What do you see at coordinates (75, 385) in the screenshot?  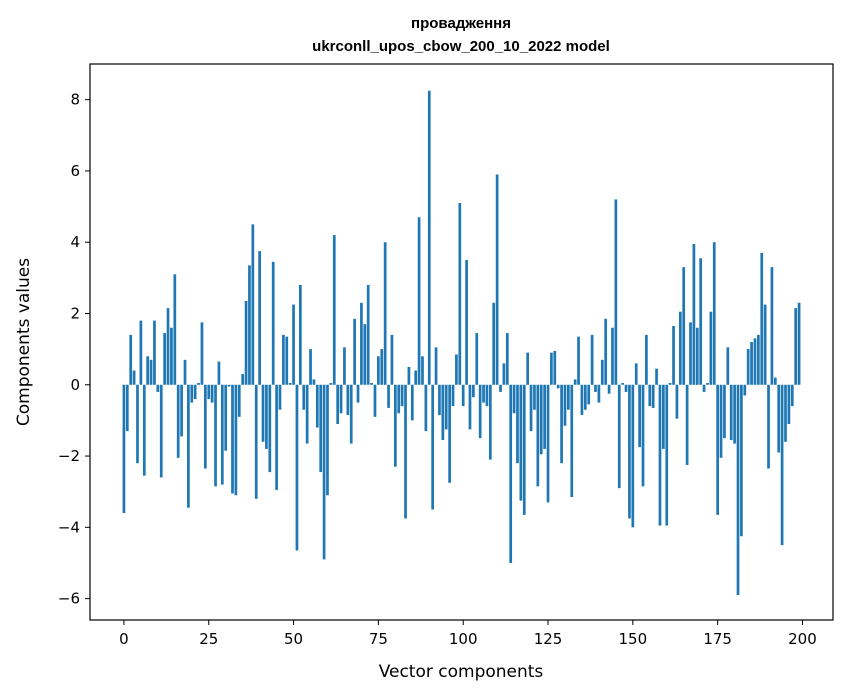 I see `y-tick-label: 0` at bounding box center [75, 385].